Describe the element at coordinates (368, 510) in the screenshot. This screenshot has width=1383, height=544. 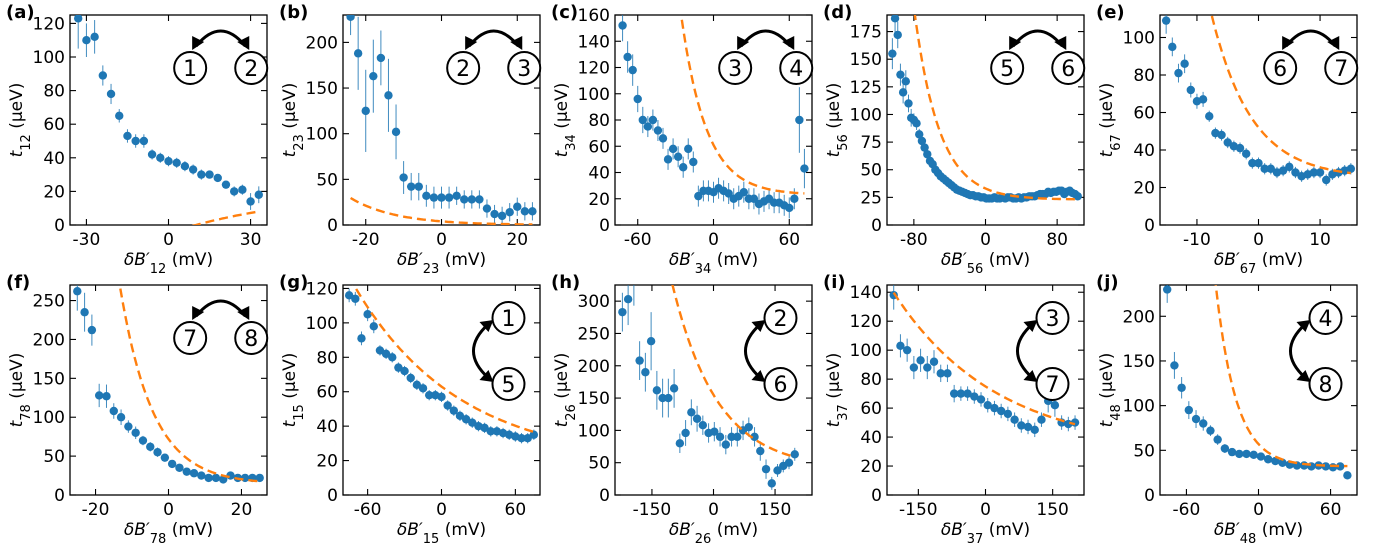
I see `x-tick-label: -60` at that location.